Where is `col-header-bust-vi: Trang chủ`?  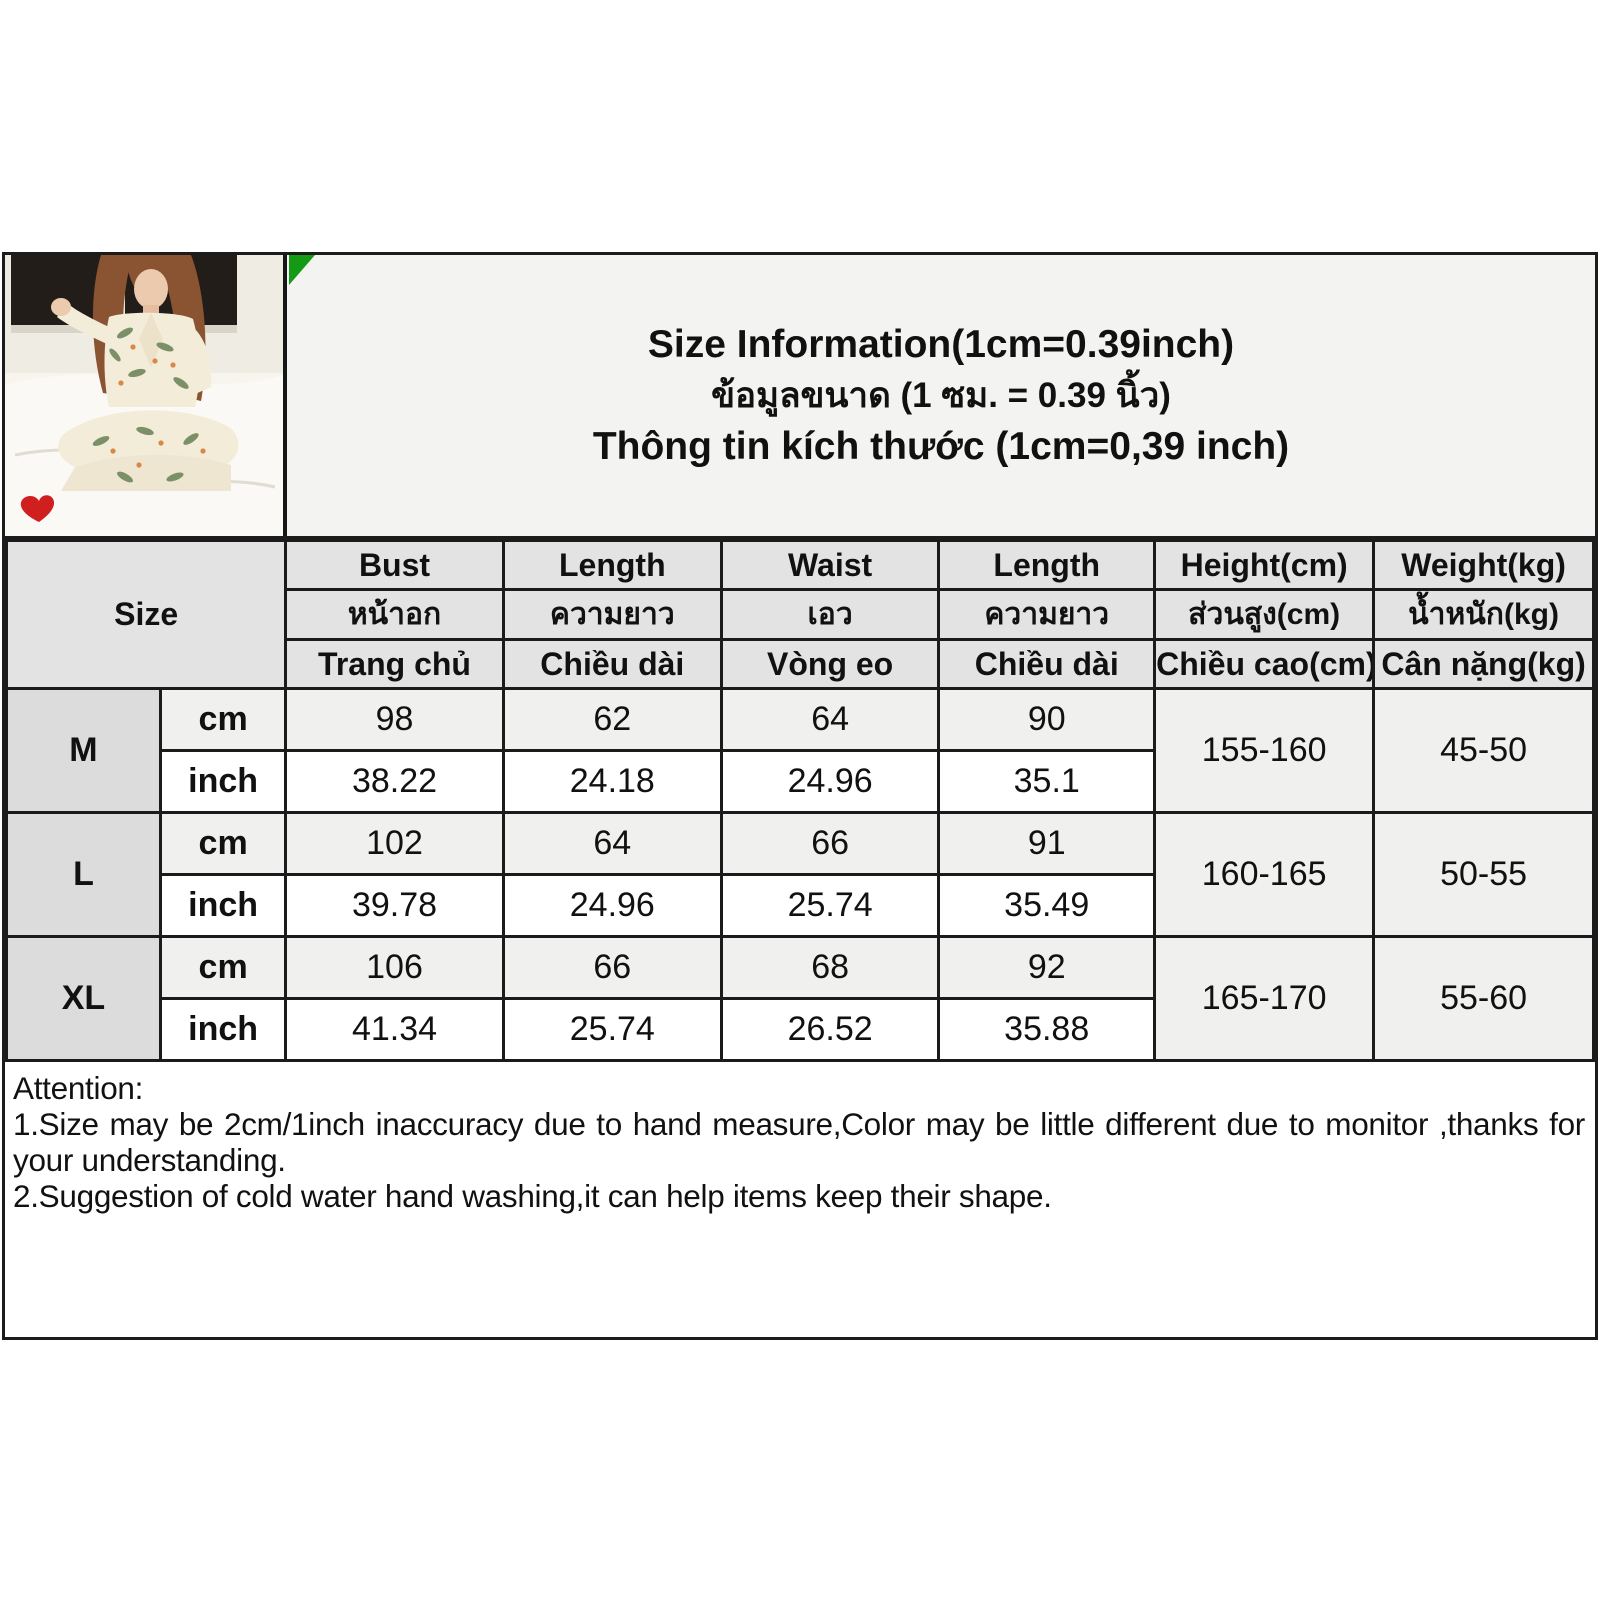
col-header-bust-vi: Trang chủ is located at coordinates (394, 664).